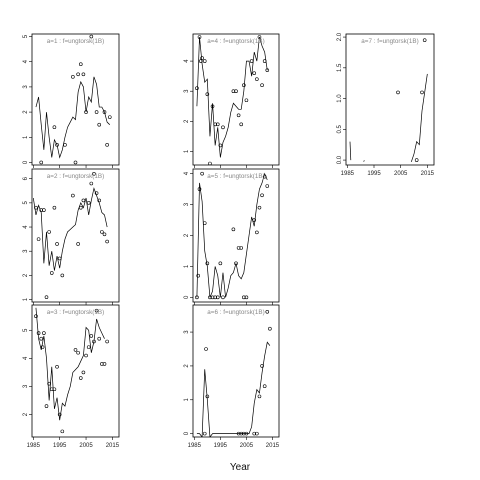 The image size is (480, 480). What do you see at coordinates (113, 446) in the screenshot?
I see `x-tick-label: 2015` at bounding box center [113, 446].